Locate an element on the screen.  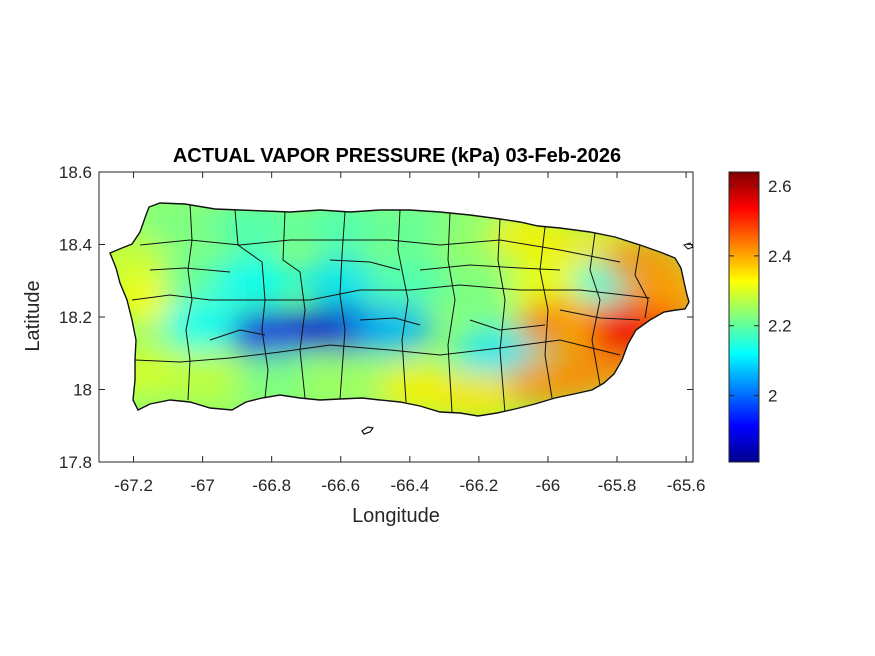
x-tick-label: -66.4 is located at coordinates (409, 485).